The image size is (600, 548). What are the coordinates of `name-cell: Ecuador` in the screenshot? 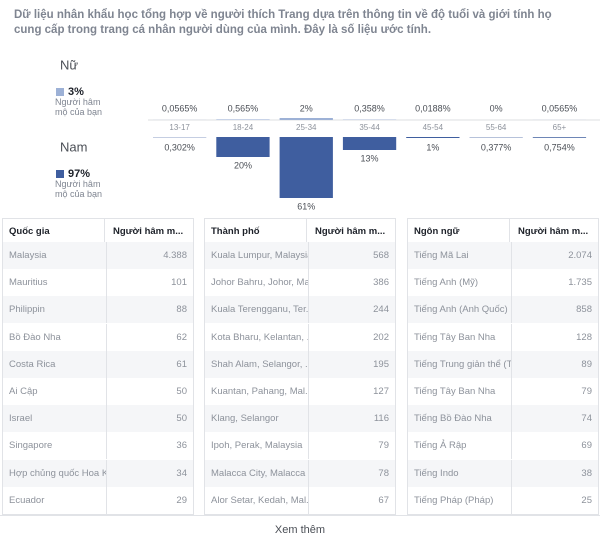 It's located at (55, 500).